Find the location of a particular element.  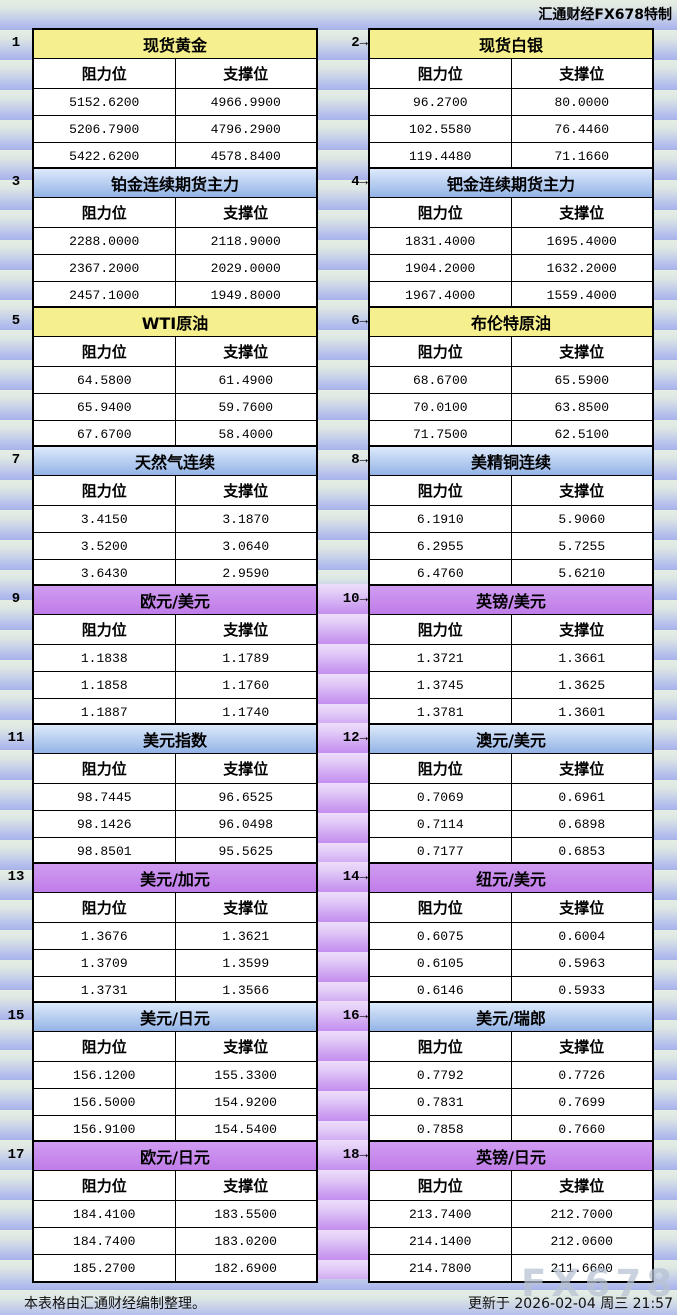

resistance-value: 64.5800 is located at coordinates (104, 380).